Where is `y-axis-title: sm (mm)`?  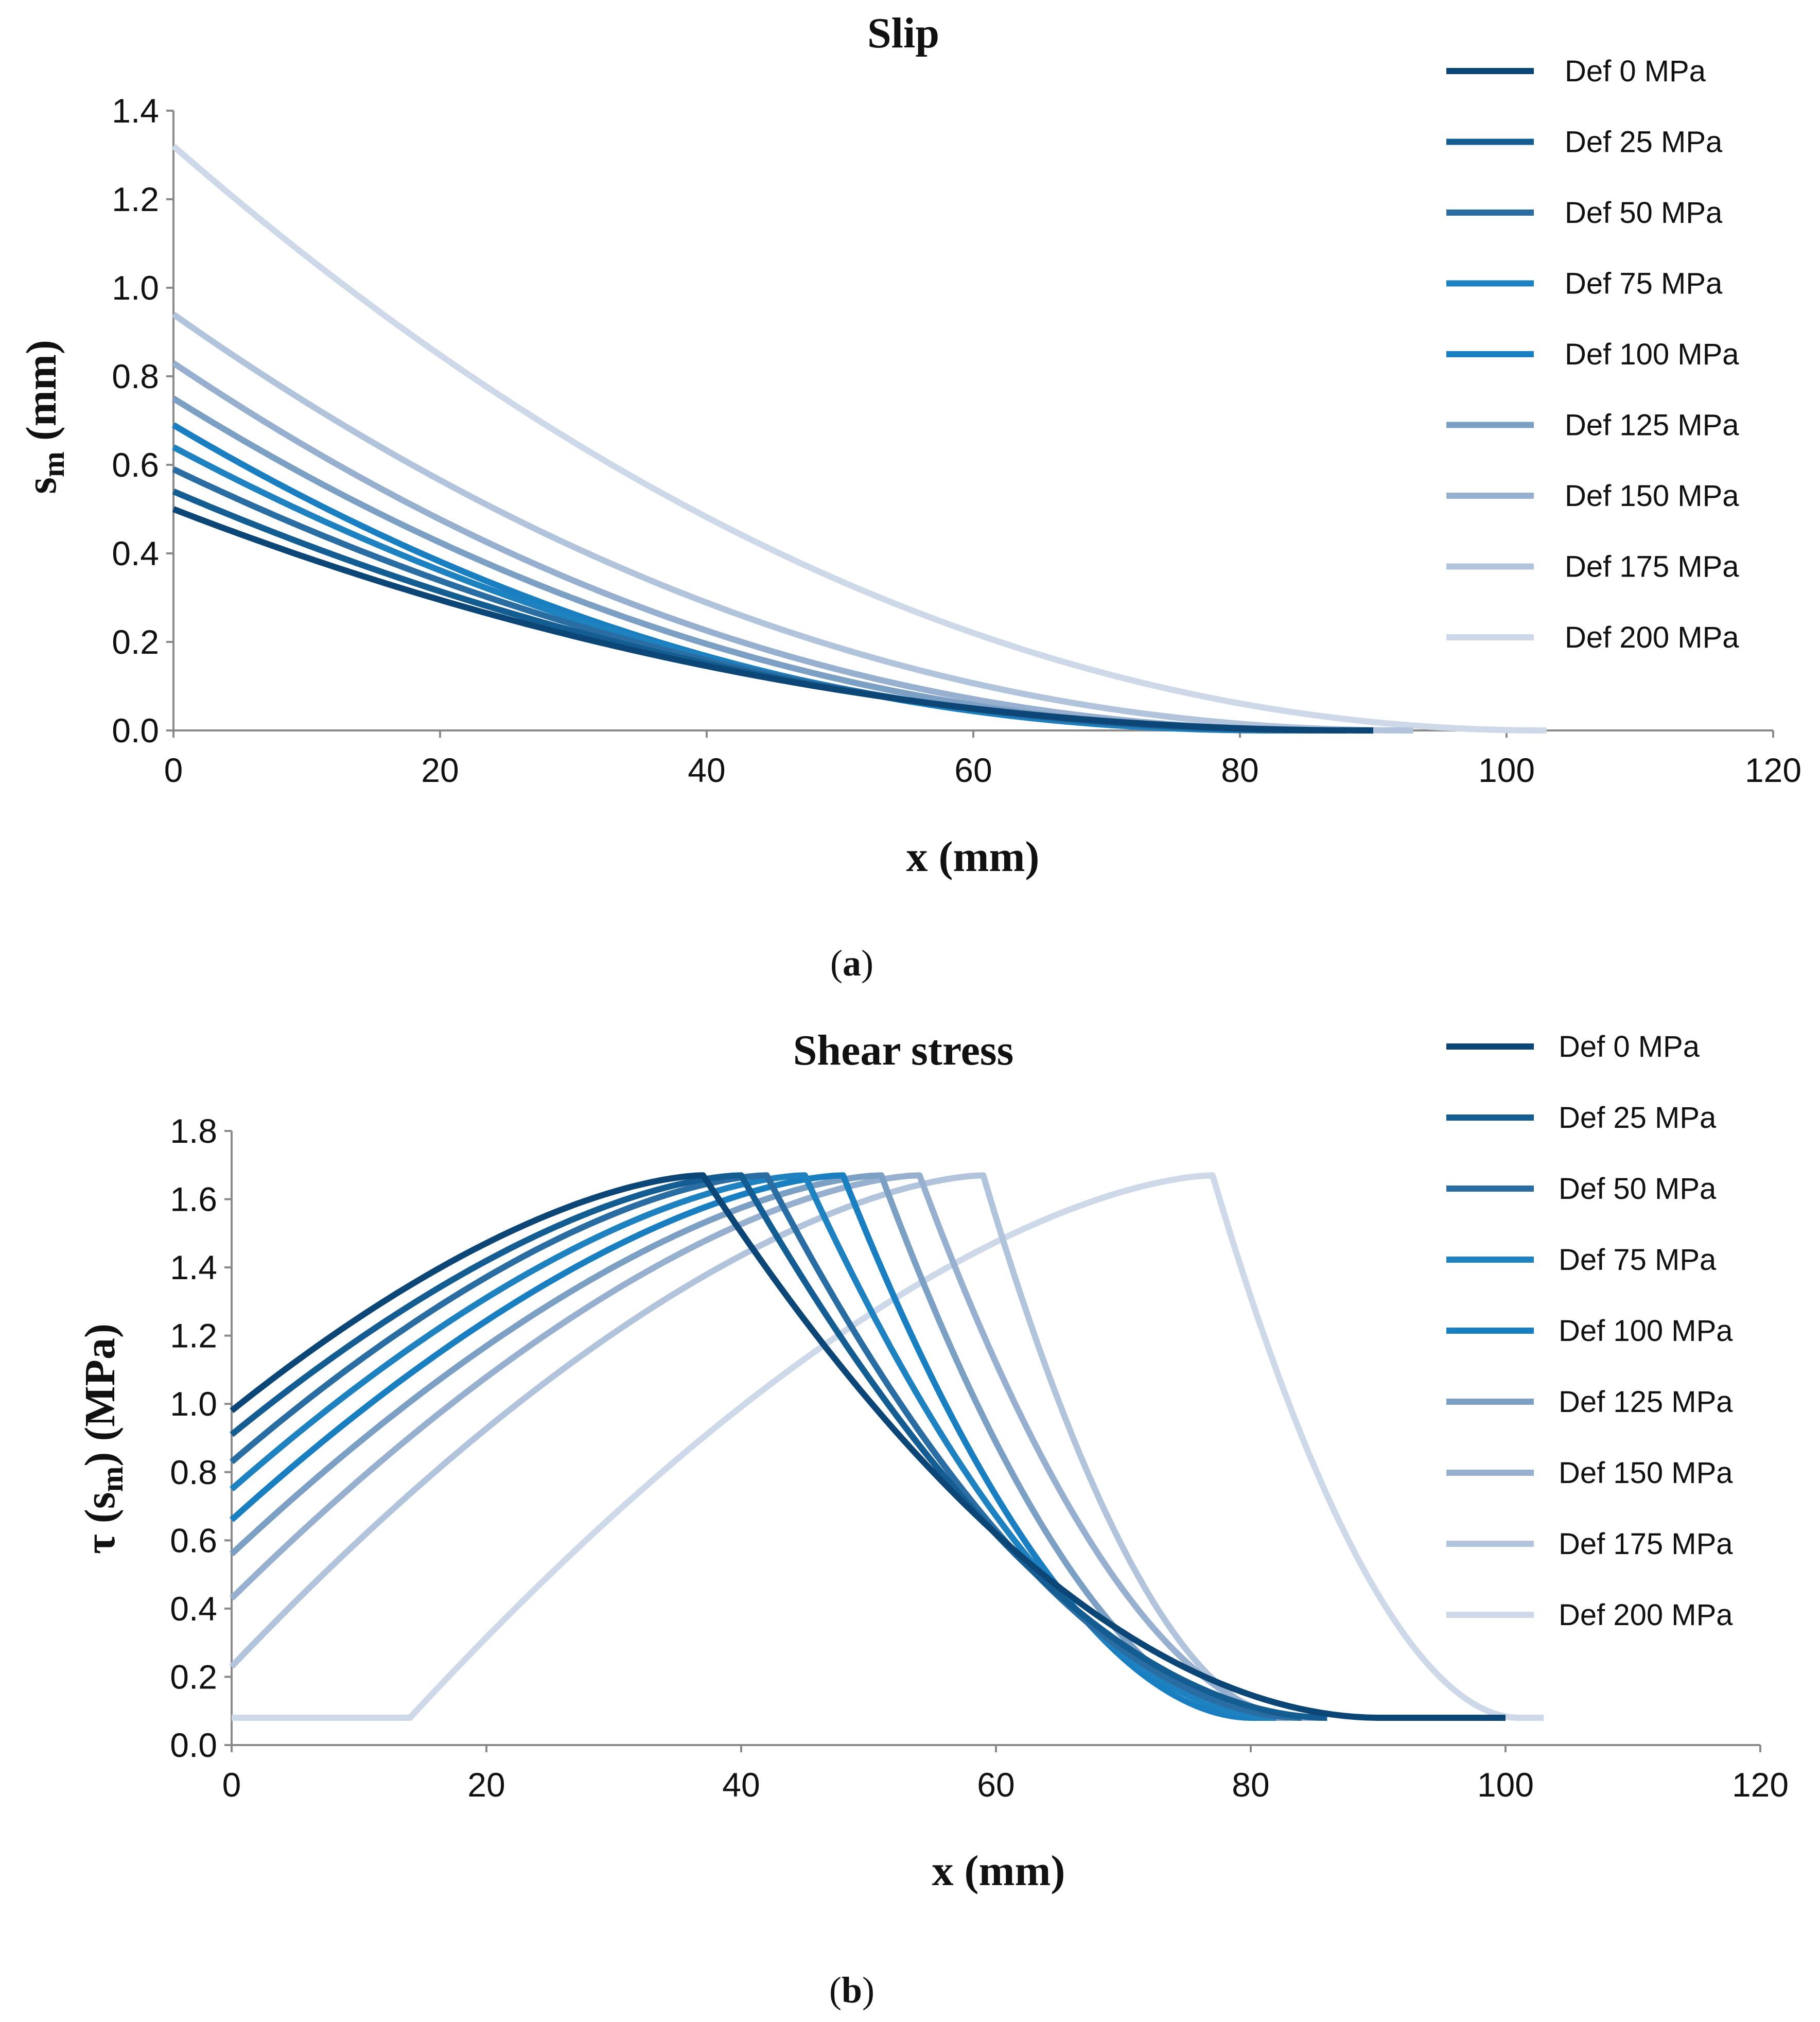
y-axis-title: sm (mm) is located at coordinates (44, 417).